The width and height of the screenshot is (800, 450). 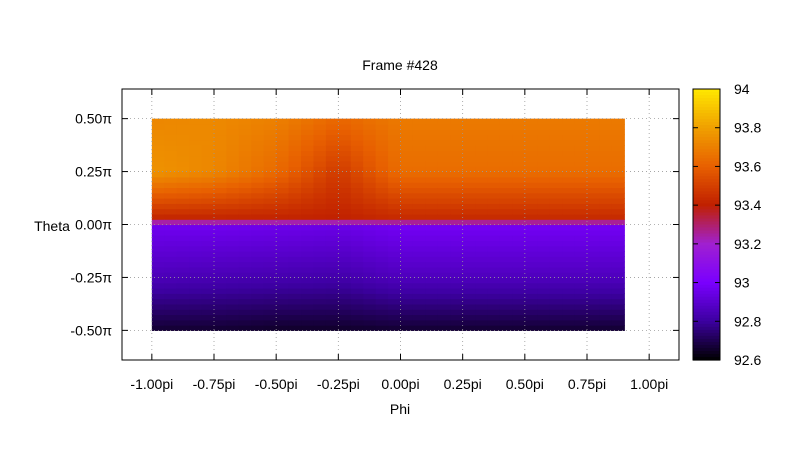 What do you see at coordinates (338, 384) in the screenshot?
I see `x-tick-label: -0.25pi` at bounding box center [338, 384].